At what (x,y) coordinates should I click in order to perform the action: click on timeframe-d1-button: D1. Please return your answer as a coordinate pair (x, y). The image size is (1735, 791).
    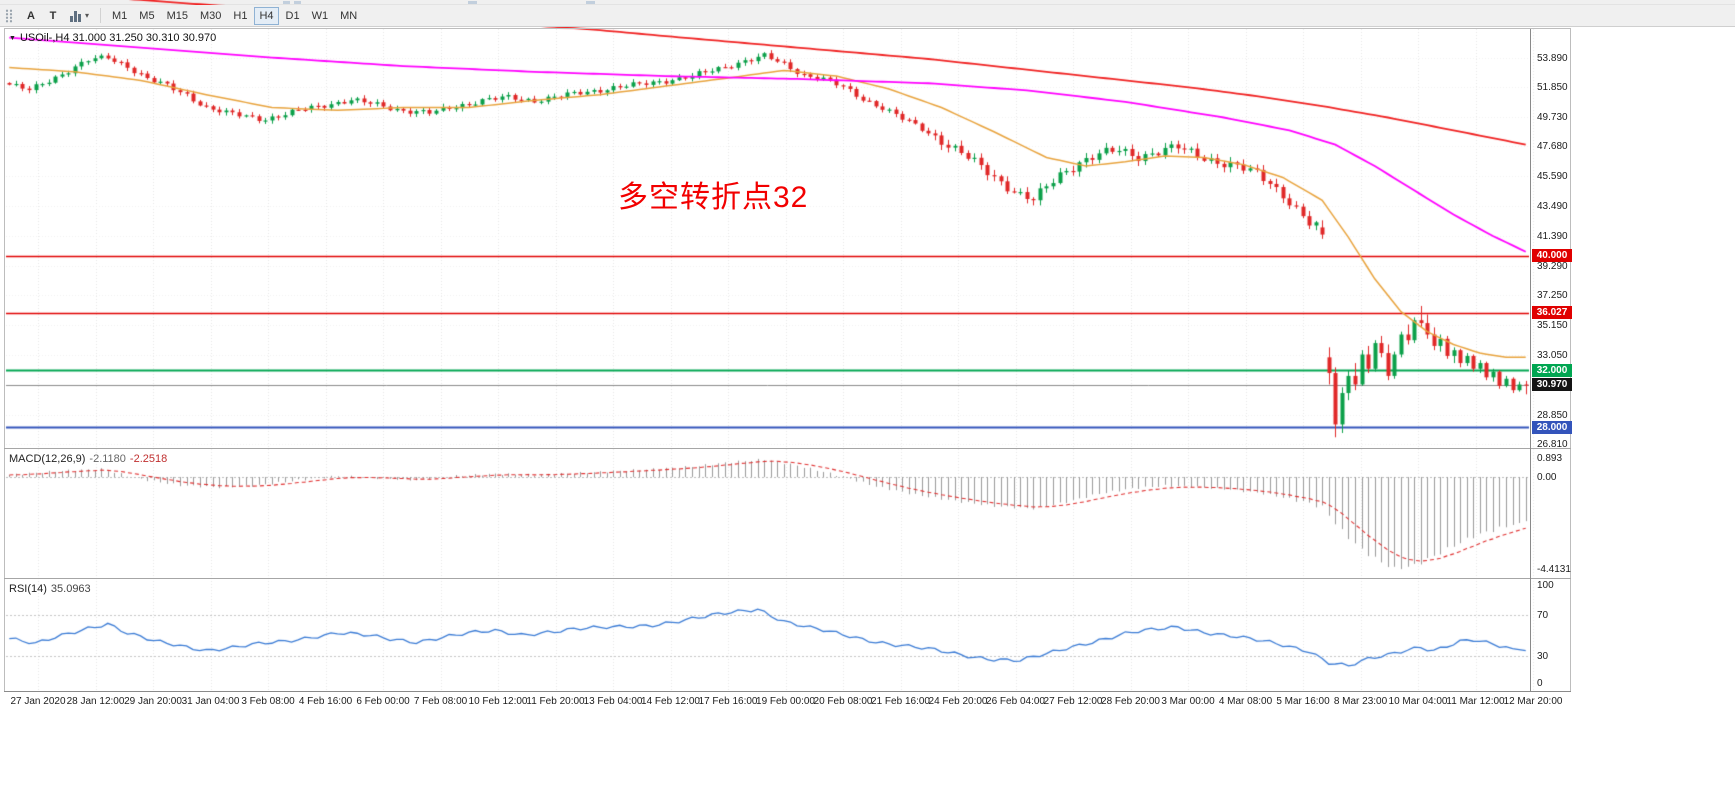
    Looking at the image, I should click on (293, 16).